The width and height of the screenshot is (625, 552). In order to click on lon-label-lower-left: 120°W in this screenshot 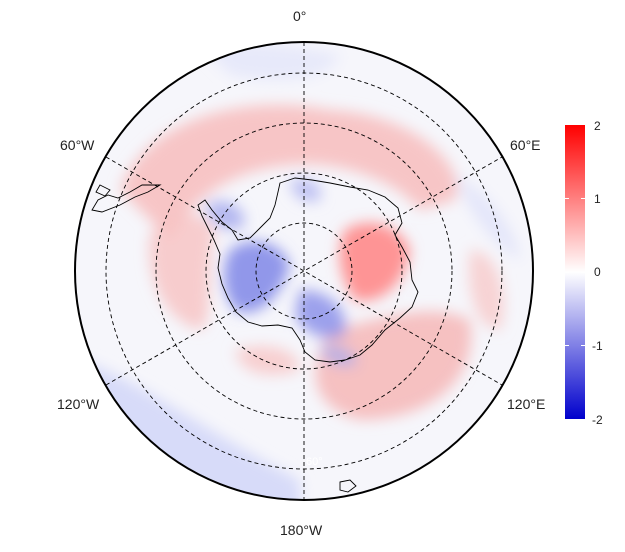, I will do `click(78, 404)`.